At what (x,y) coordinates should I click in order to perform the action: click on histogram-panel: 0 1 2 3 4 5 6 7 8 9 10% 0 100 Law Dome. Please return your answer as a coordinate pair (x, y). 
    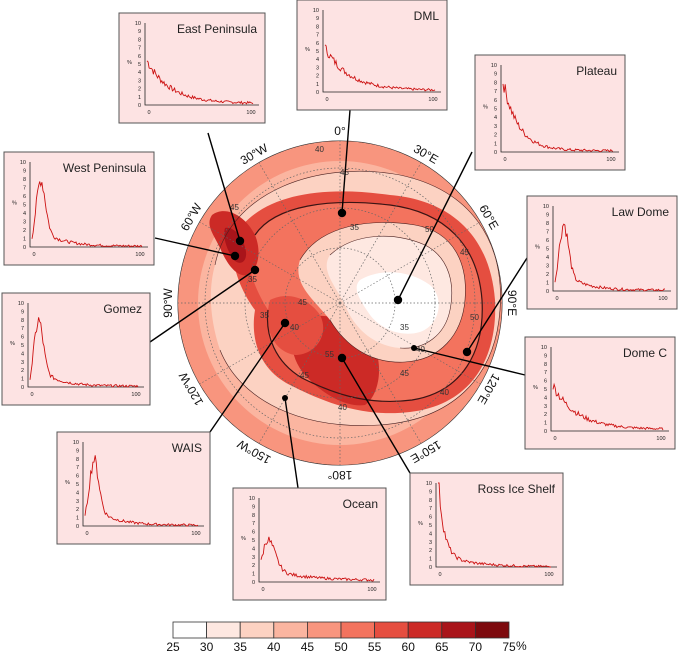
    Looking at the image, I should click on (602, 252).